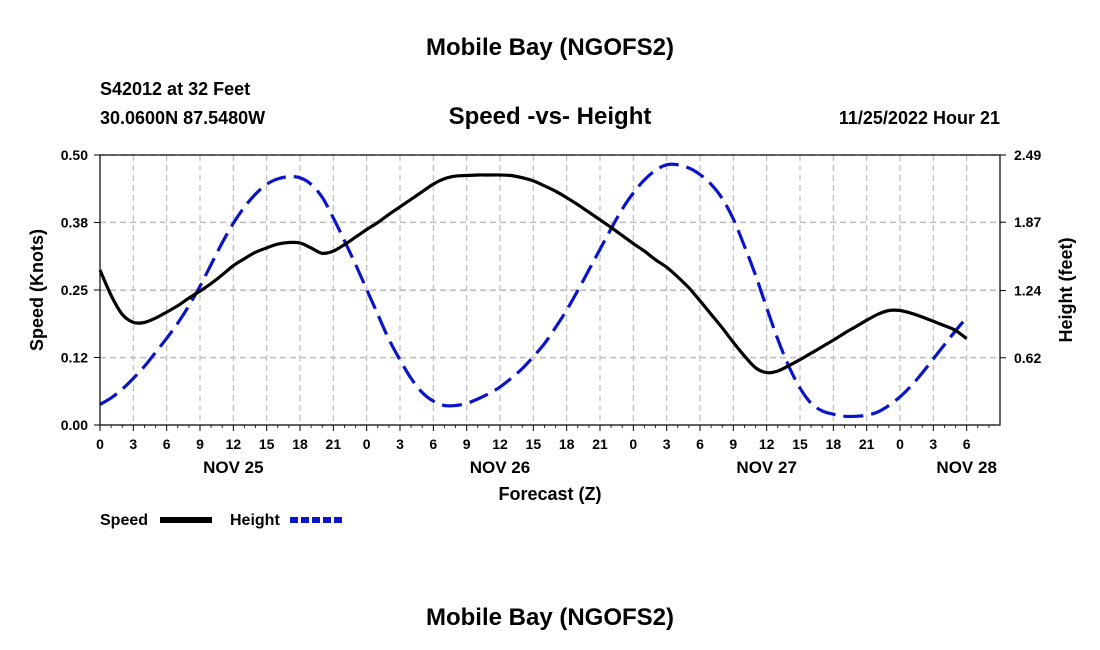 The height and width of the screenshot is (650, 1100). What do you see at coordinates (233, 467) in the screenshot?
I see `x-day-label: NOV 25` at bounding box center [233, 467].